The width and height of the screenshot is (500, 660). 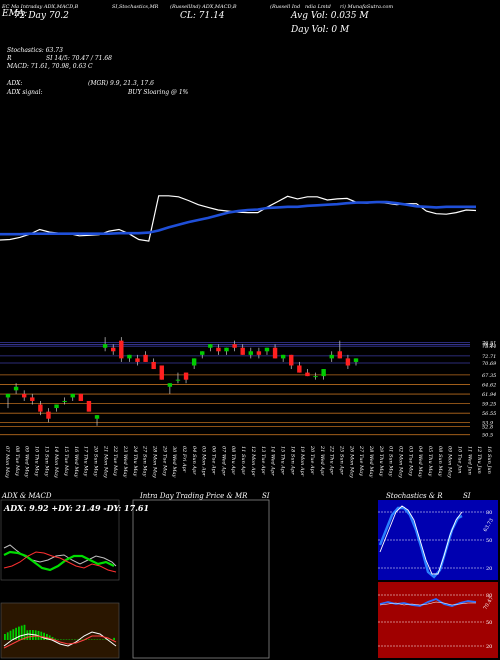 What do you see at coordinates (263, 460) in the screenshot?
I see `date-label: 13 Tue Apr` at bounding box center [263, 460].